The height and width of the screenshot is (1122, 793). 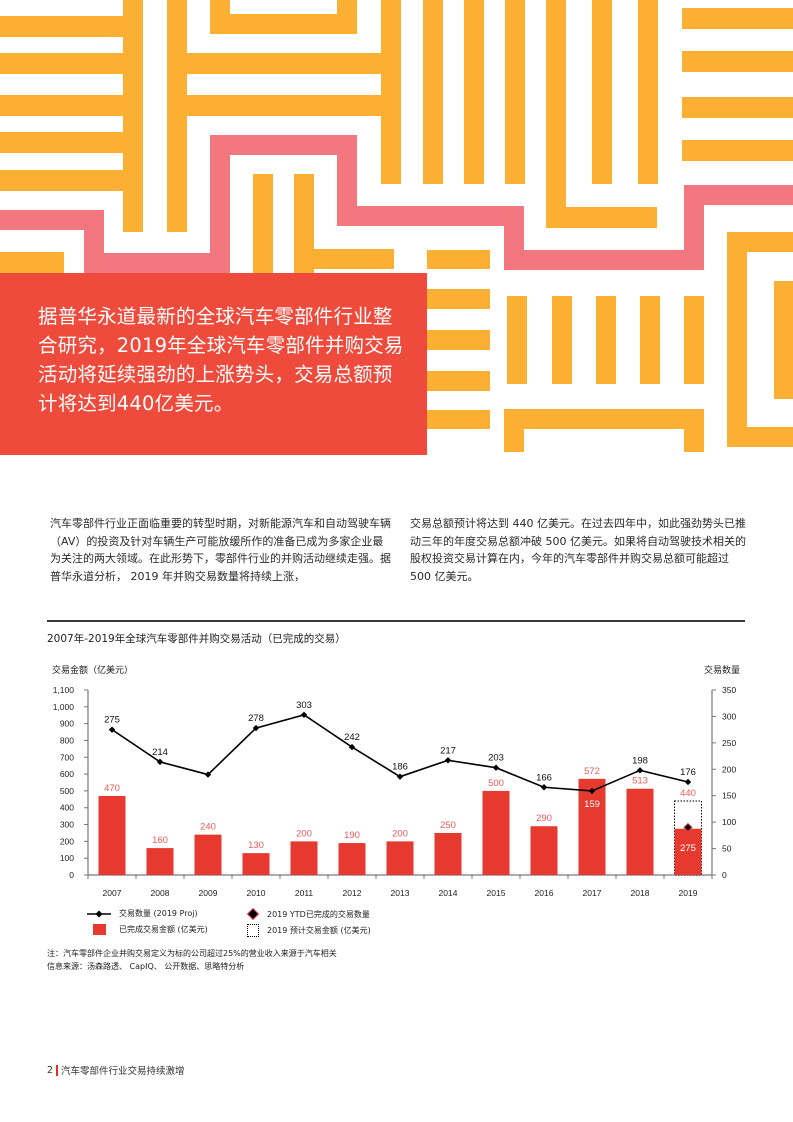 I want to click on legend-item-deal-count: 交易数量 (2019 Proj), so click(x=142, y=913).